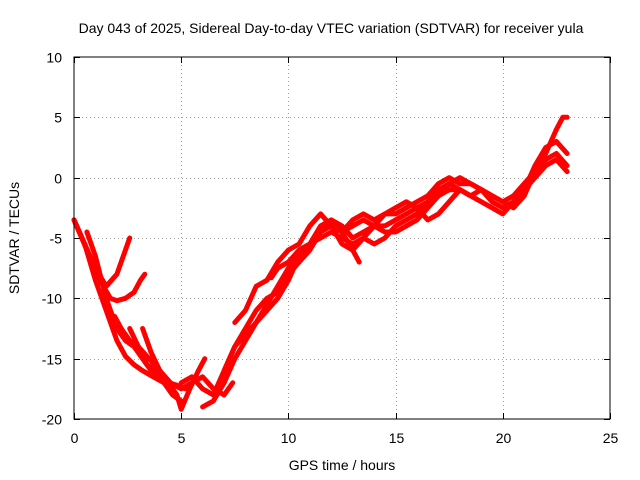 The height and width of the screenshot is (480, 640). I want to click on y-axis-label: SDTVAR / TECUs, so click(14, 238).